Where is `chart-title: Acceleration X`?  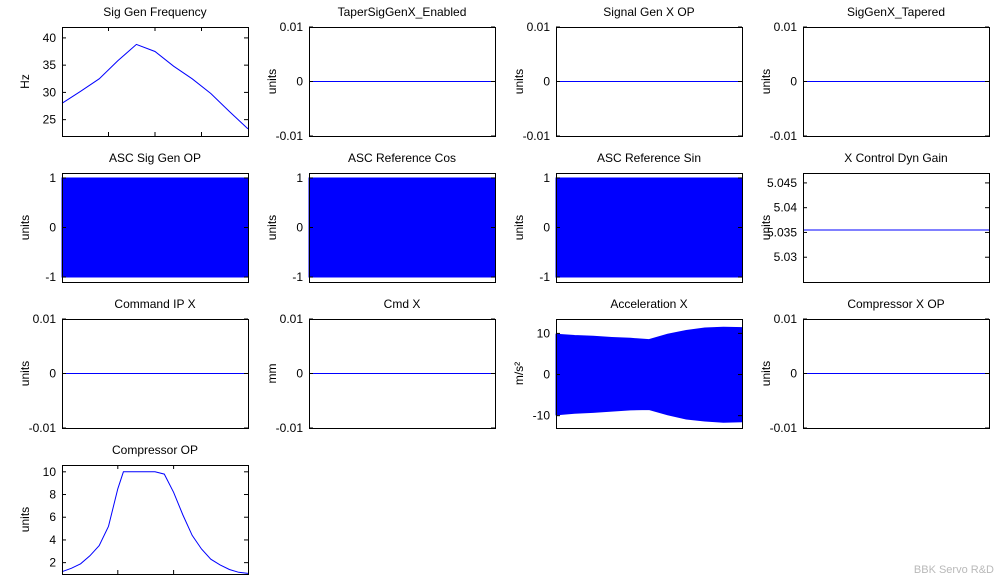
chart-title: Acceleration X is located at coordinates (648, 304).